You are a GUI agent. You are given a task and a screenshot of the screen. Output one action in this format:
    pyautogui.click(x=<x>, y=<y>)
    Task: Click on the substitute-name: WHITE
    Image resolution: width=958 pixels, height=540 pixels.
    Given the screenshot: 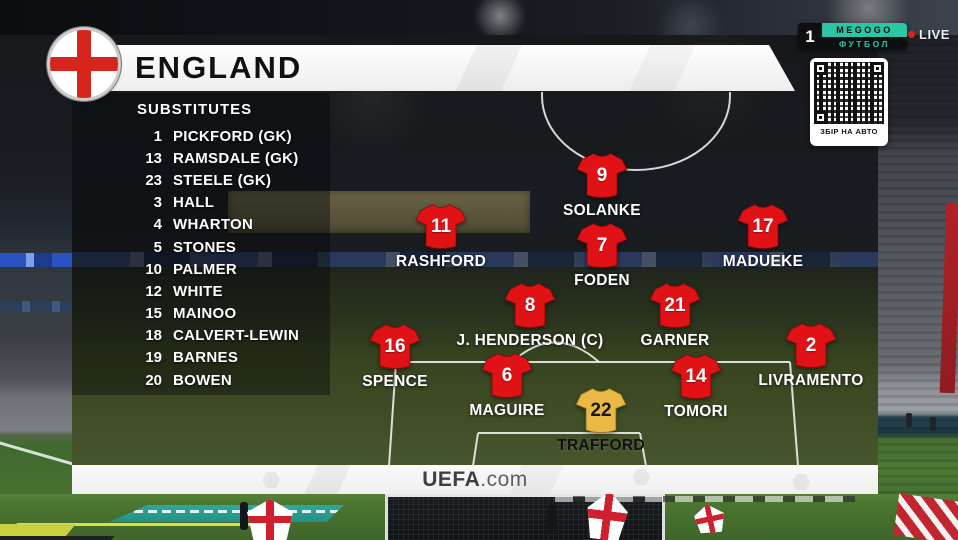 What is the action you would take?
    pyautogui.click(x=198, y=291)
    